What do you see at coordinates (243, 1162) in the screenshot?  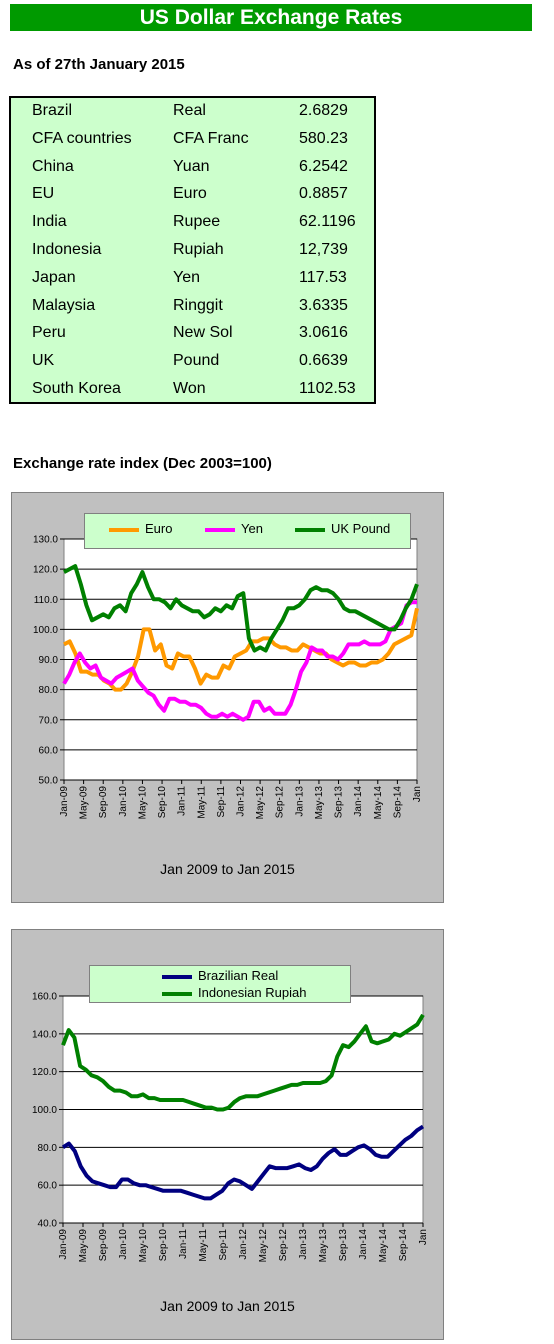 I see `series-line-brazilian-real` at bounding box center [243, 1162].